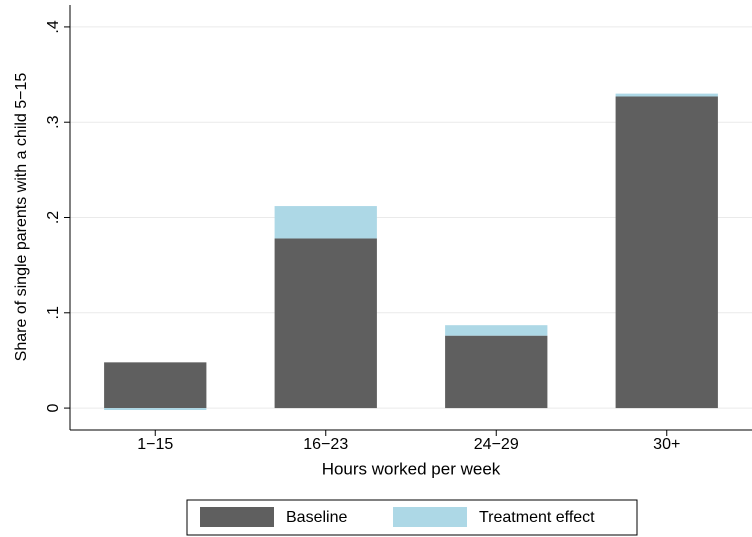 The width and height of the screenshot is (752, 537). I want to click on y-tick-label: .4, so click(53, 26).